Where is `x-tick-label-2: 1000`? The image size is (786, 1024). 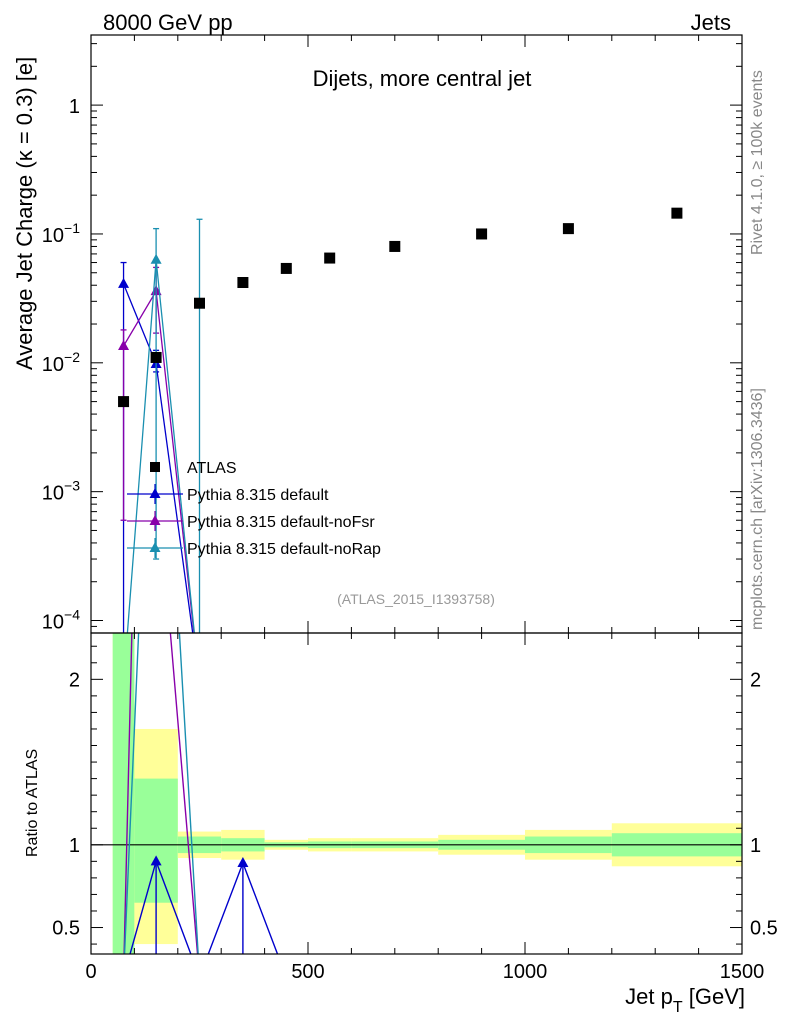
x-tick-label-2: 1000 is located at coordinates (525, 972).